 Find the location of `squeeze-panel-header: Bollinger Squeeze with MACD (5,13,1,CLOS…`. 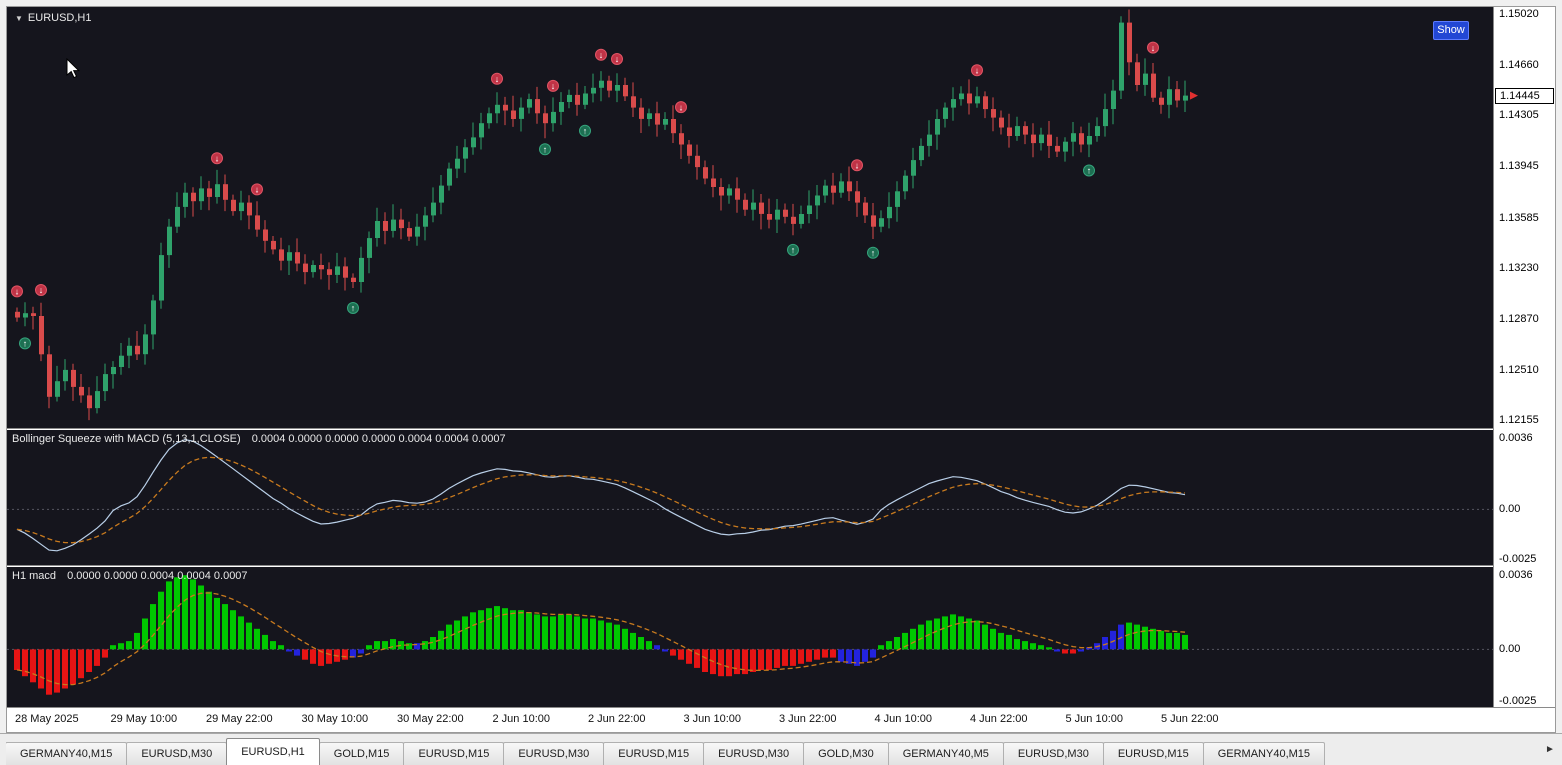

squeeze-panel-header: Bollinger Squeeze with MACD (5,13,1,CLOS… is located at coordinates (259, 439).